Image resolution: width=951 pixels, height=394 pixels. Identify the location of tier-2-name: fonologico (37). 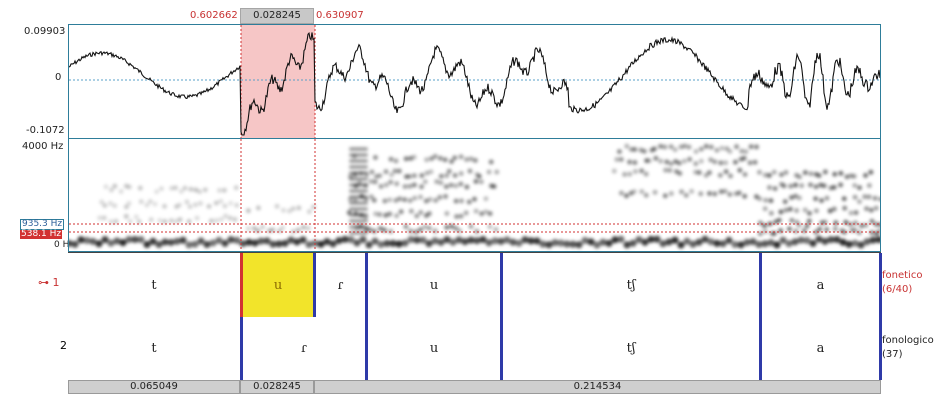
(908, 347).